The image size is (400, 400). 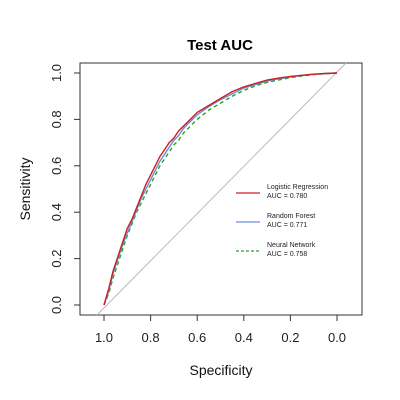 What do you see at coordinates (56, 305) in the screenshot?
I see `y-tick-label: 0.0` at bounding box center [56, 305].